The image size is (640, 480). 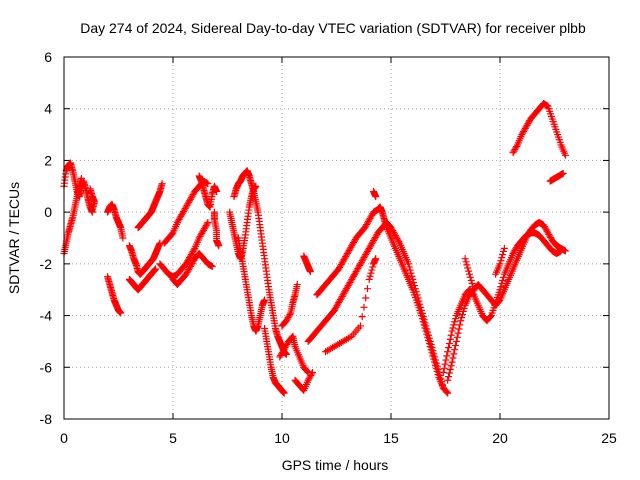 What do you see at coordinates (14, 238) in the screenshot?
I see `y-axis-label: SDTVAR / TECUs` at bounding box center [14, 238].